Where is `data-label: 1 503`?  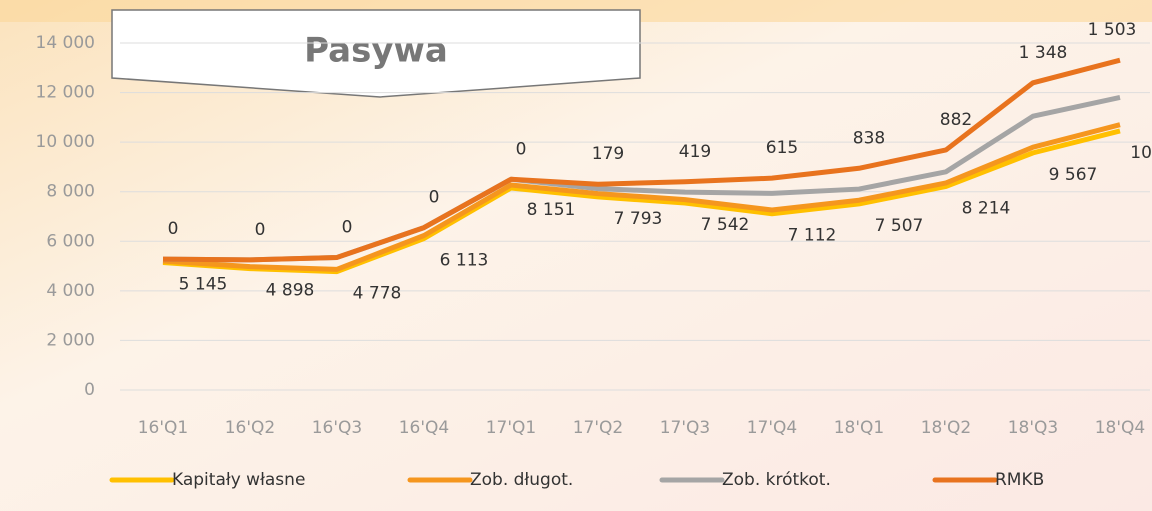 data-label: 1 503 is located at coordinates (1112, 30).